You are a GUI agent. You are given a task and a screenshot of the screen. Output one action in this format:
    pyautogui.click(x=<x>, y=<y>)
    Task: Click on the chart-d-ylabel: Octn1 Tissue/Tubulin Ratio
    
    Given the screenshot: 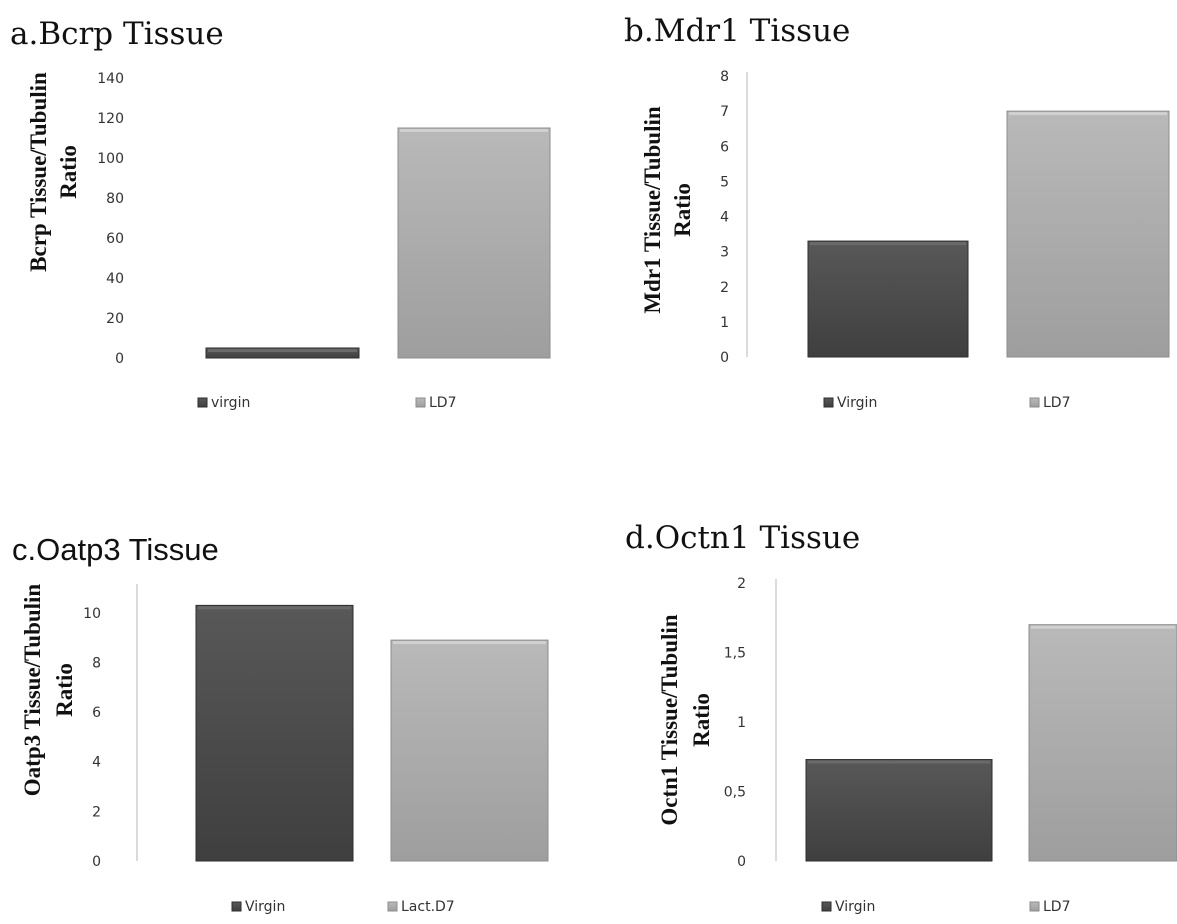 What is the action you would take?
    pyautogui.click(x=685, y=719)
    